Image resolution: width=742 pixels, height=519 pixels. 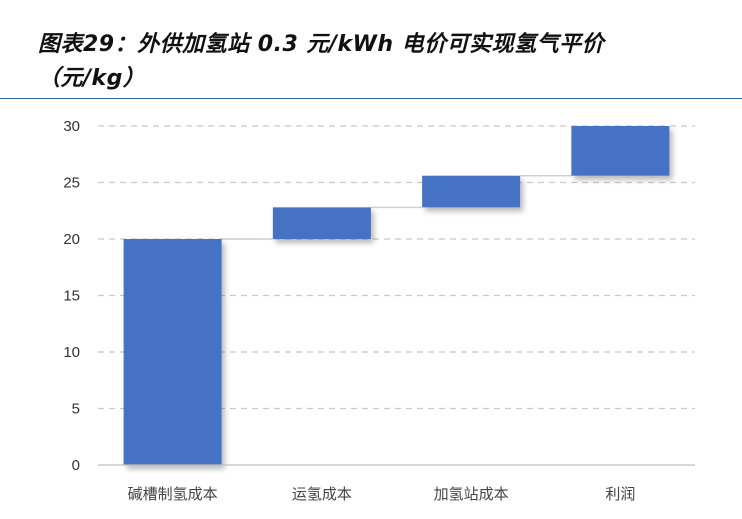 I want to click on y-tick-label: 5, so click(x=76, y=409).